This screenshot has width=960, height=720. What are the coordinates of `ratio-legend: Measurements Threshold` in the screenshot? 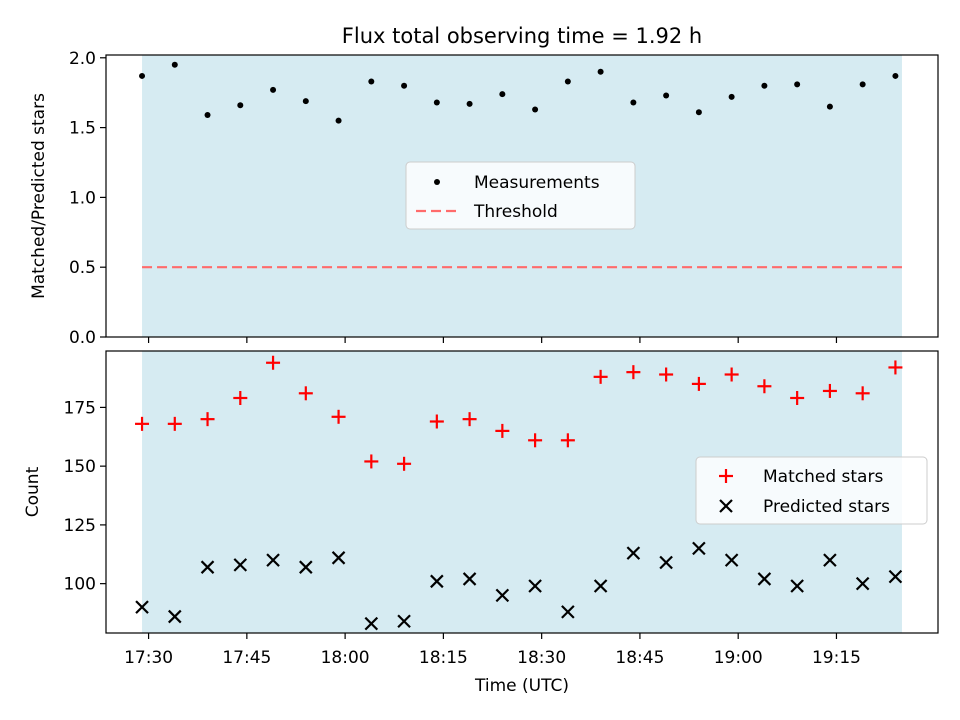 It's located at (520, 195).